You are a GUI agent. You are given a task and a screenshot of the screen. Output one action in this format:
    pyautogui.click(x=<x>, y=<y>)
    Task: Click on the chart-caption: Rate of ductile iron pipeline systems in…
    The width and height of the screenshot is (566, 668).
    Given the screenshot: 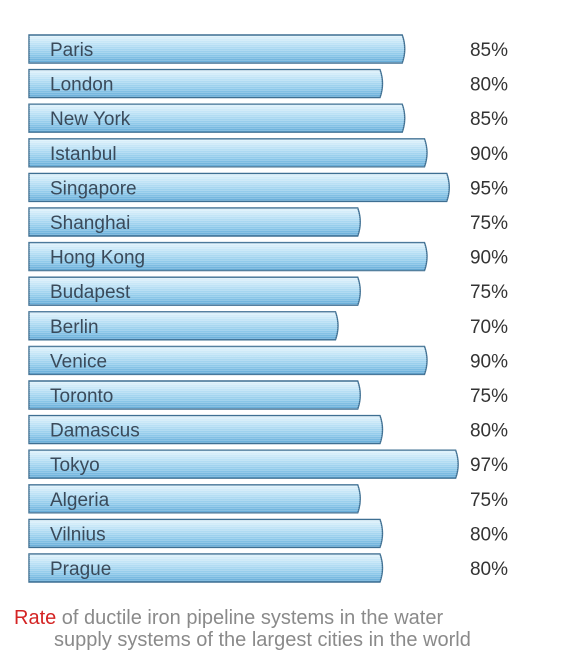 What is the action you would take?
    pyautogui.click(x=284, y=629)
    